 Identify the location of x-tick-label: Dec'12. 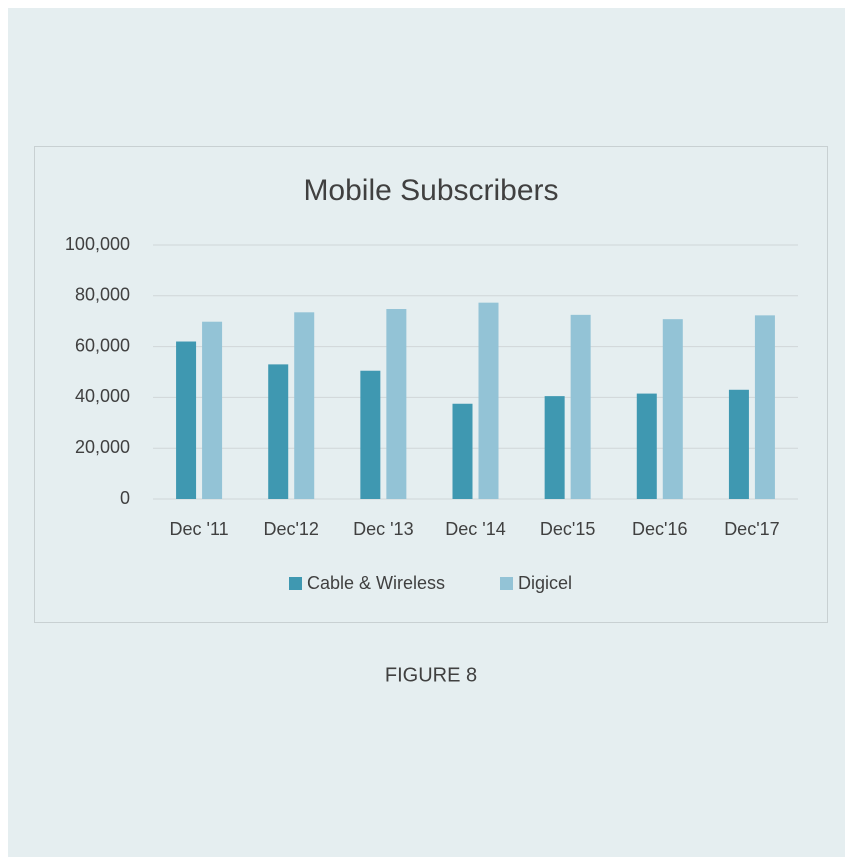
(290, 529).